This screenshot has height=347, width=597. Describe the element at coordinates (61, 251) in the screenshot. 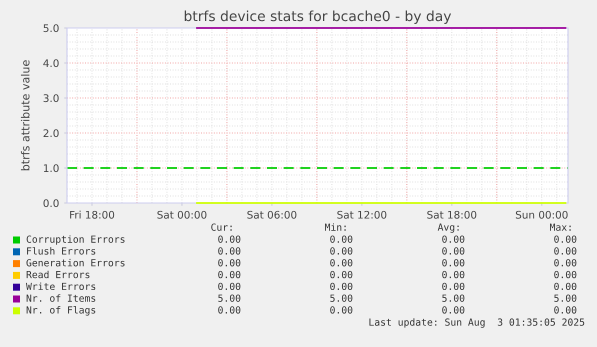

I see `legend-label: Flush Errors` at that location.